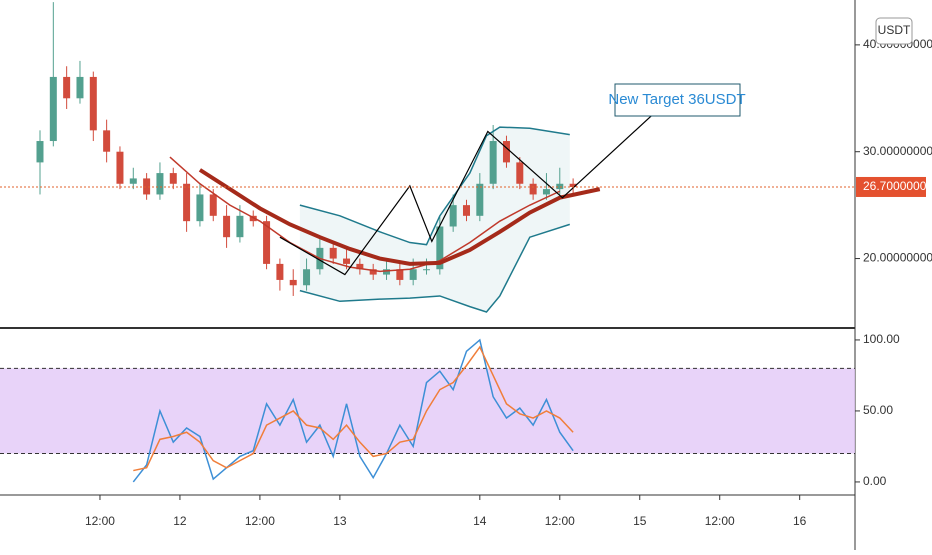  I want to click on x-tick-label: 14, so click(480, 521).